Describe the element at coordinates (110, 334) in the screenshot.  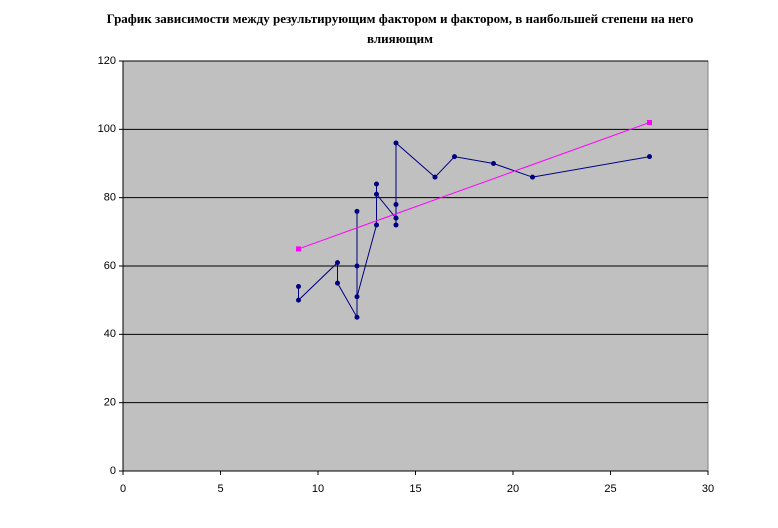
I see `y-tick-label: 40` at that location.